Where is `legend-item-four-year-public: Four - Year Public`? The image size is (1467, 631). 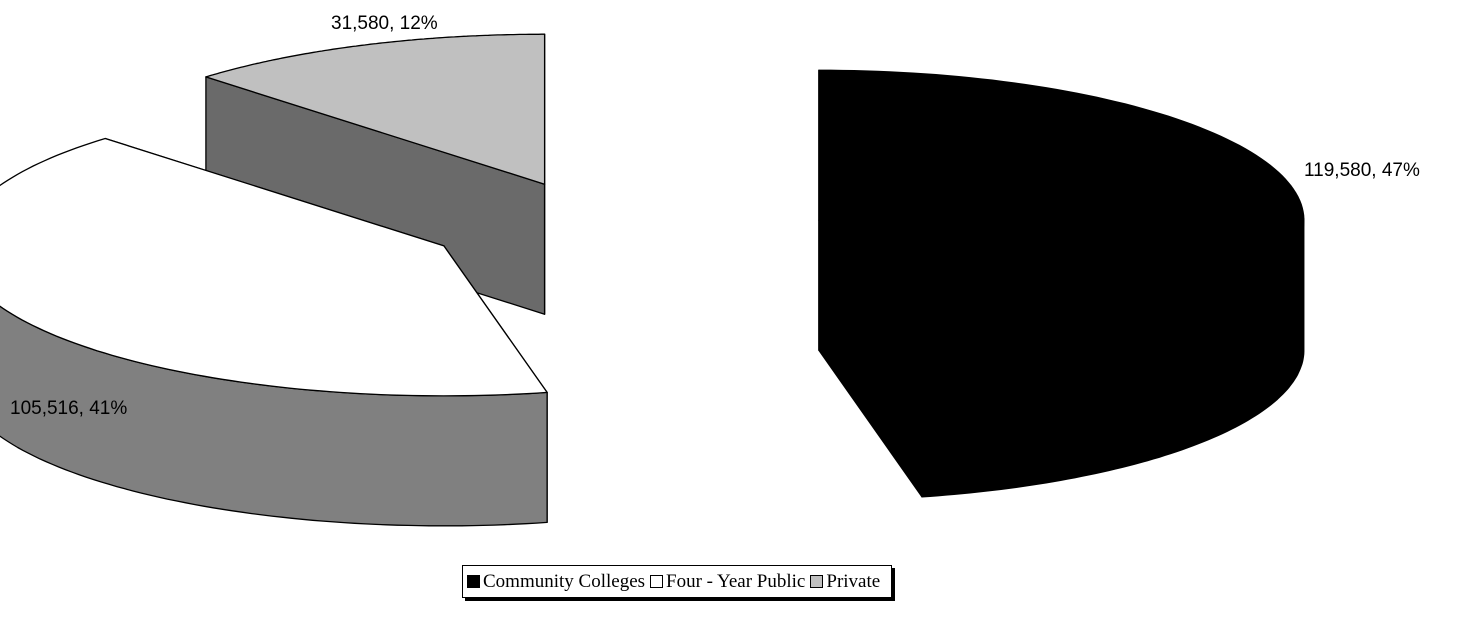
legend-item-four-year-public: Four - Year Public is located at coordinates (727, 582).